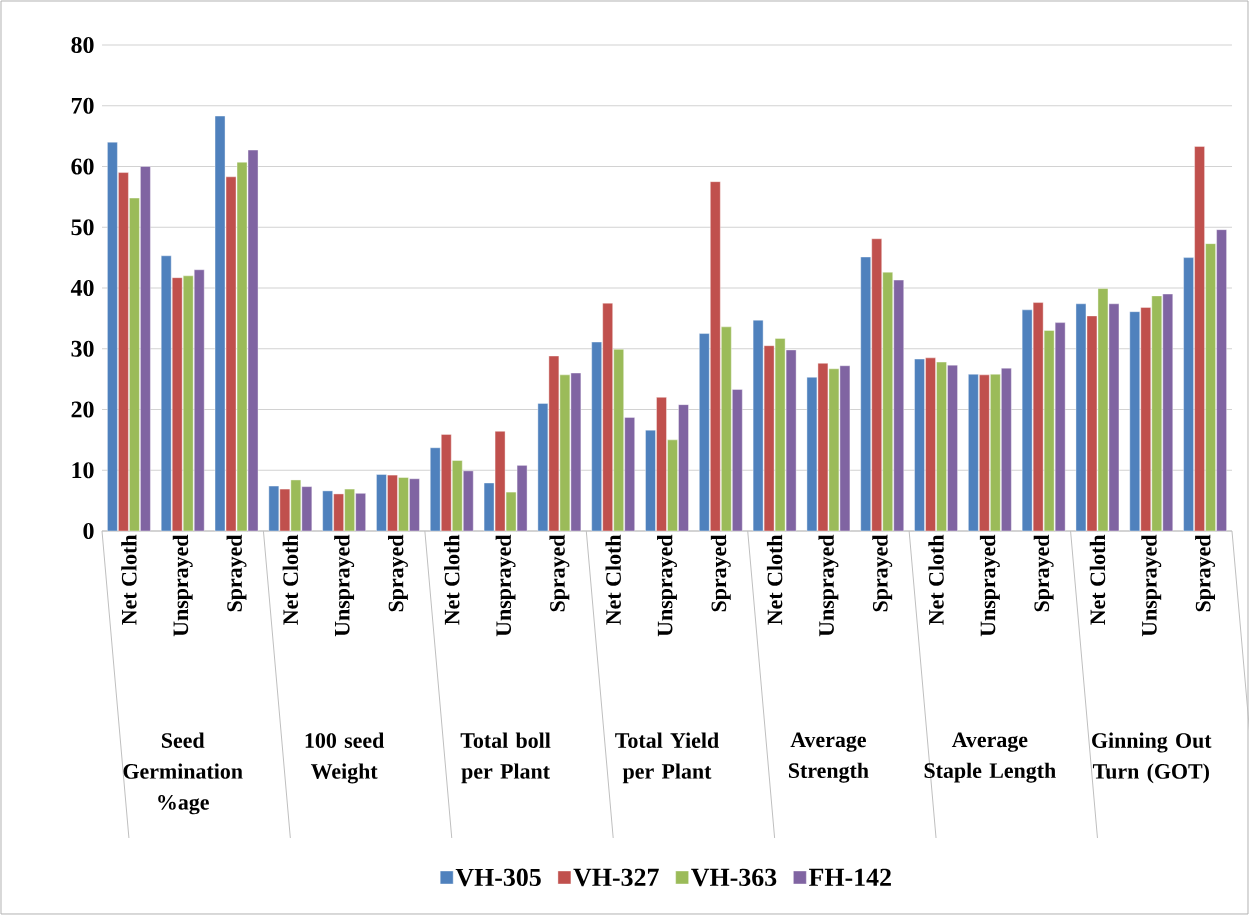 This screenshot has width=1249, height=915. What do you see at coordinates (849, 877) in the screenshot?
I see `legend-label: FH-142` at bounding box center [849, 877].